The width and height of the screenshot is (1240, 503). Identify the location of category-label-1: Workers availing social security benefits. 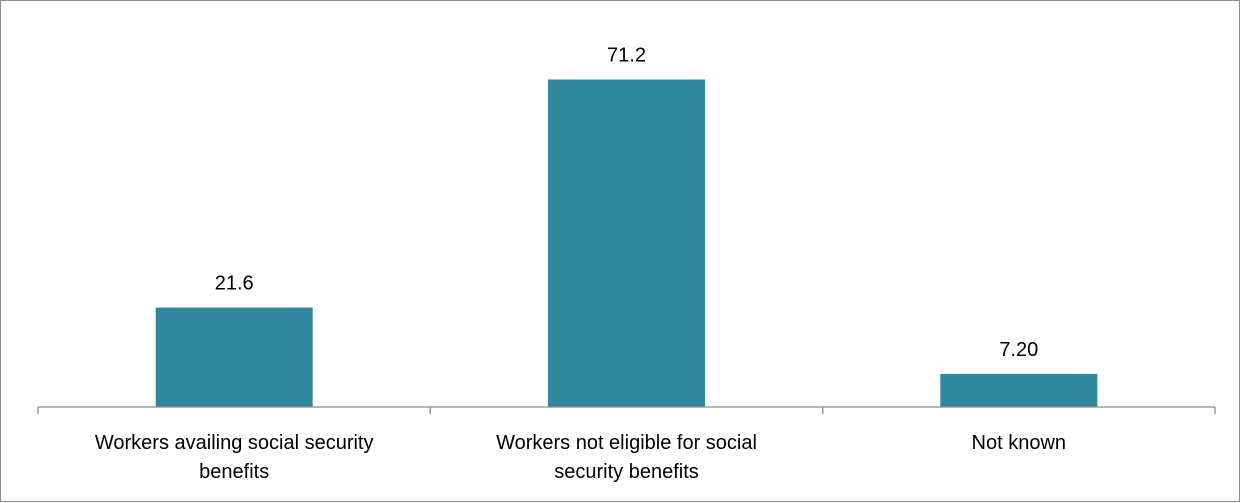
(234, 457).